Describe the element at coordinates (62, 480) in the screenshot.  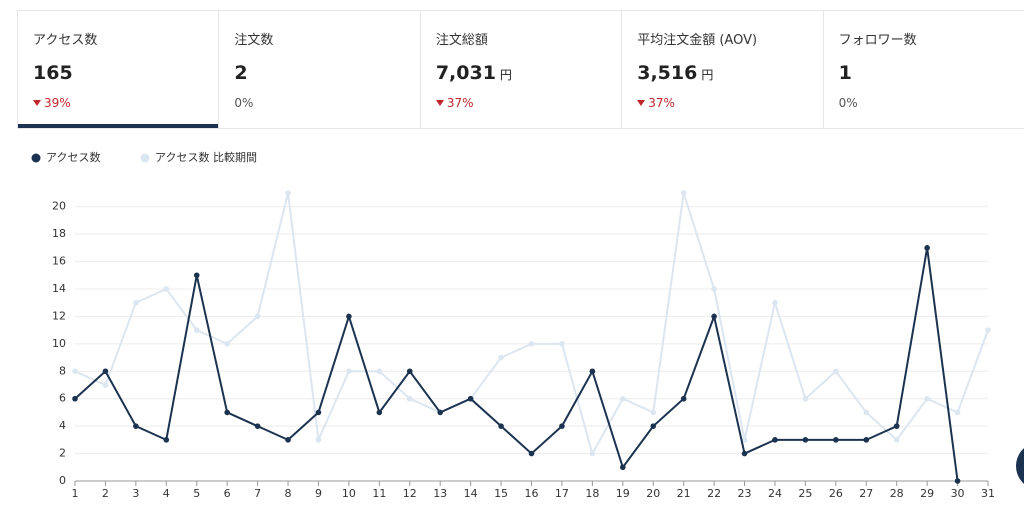
I see `y-tick-label: 0` at that location.